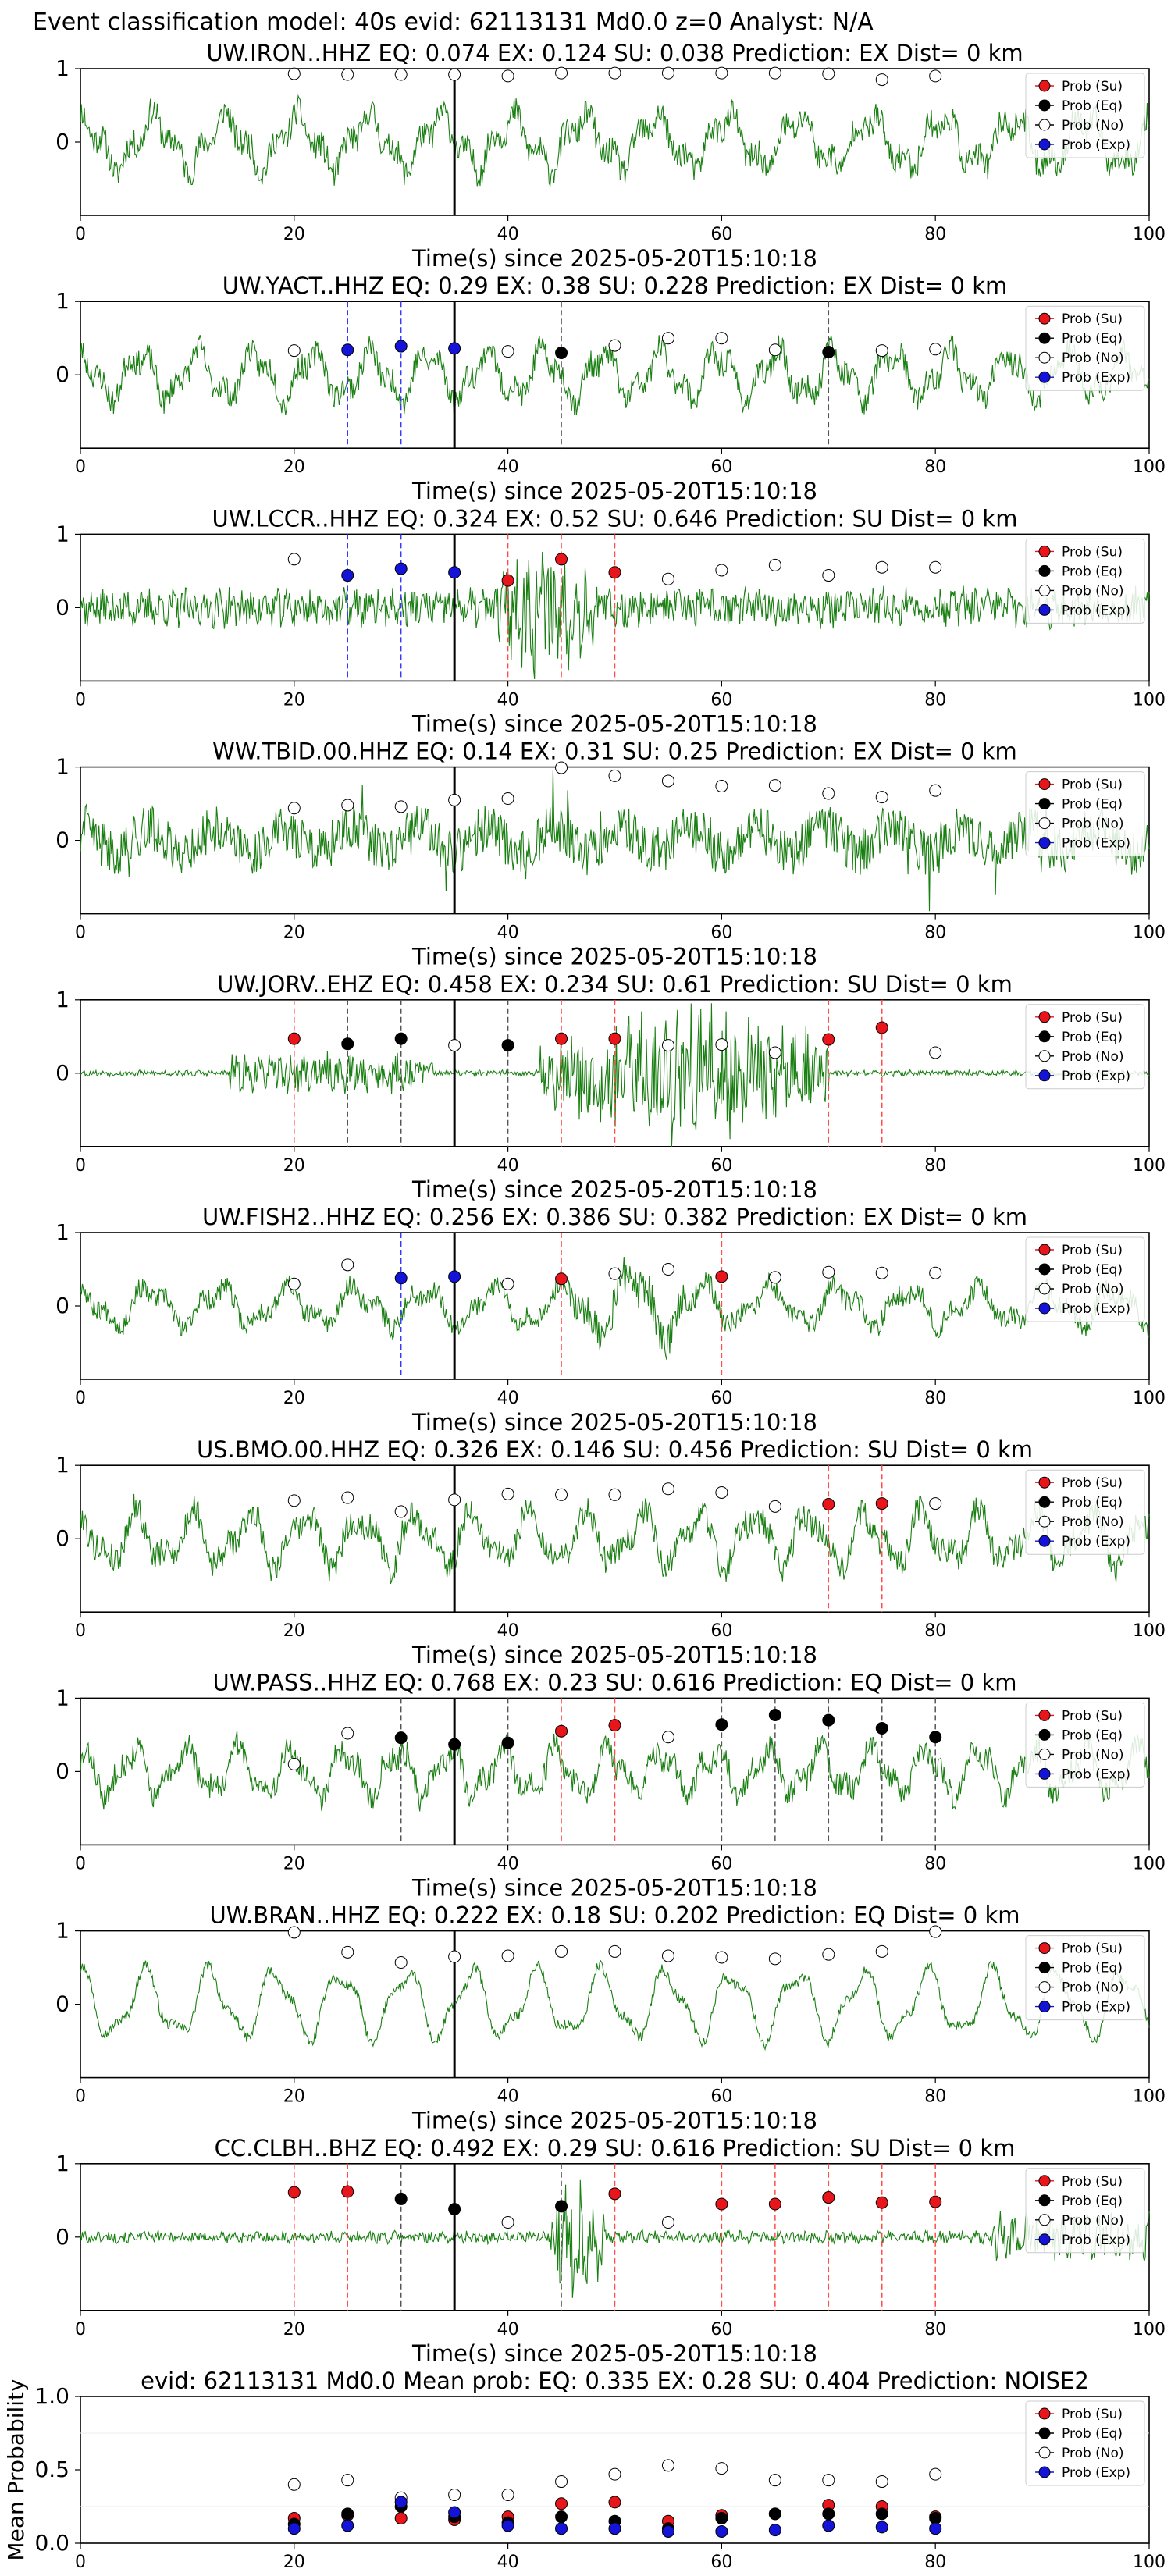 The image size is (1171, 2576). Describe the element at coordinates (614, 723) in the screenshot. I see `x-axis-label: Time(s) since 2025-05-20T15:10:18` at that location.